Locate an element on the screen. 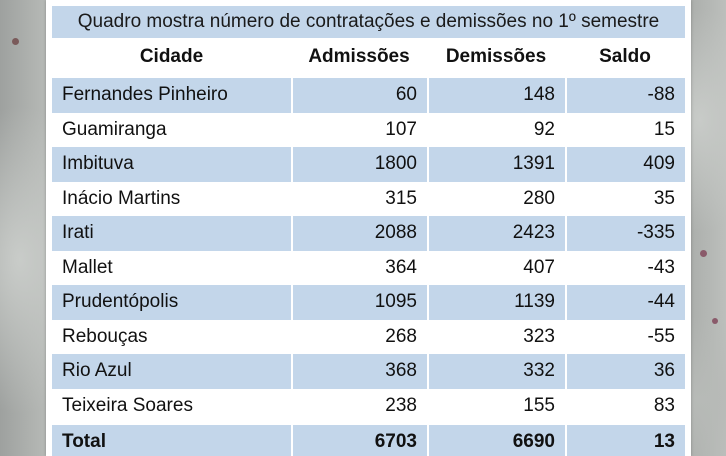 The height and width of the screenshot is (456, 726). table-row: Inácio Martins 315 280 35 is located at coordinates (368, 198).